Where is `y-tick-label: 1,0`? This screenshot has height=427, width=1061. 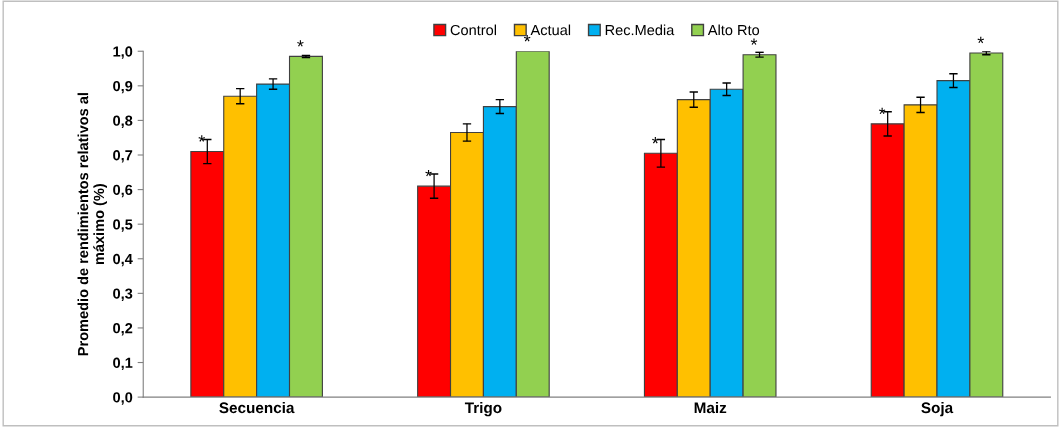 y-tick-label: 1,0 is located at coordinates (123, 52).